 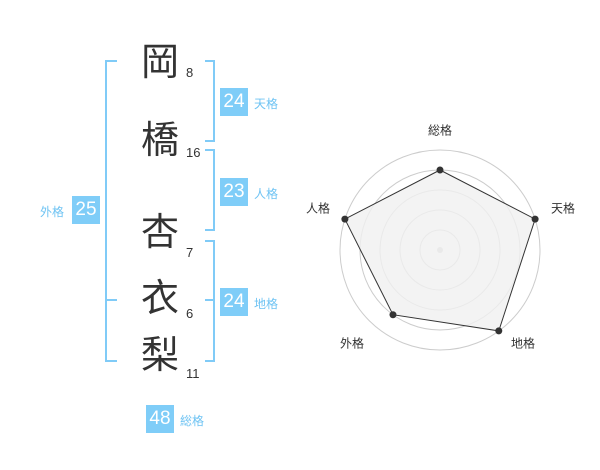 What do you see at coordinates (52, 212) in the screenshot?
I see `gaikaku-label: 外格` at bounding box center [52, 212].